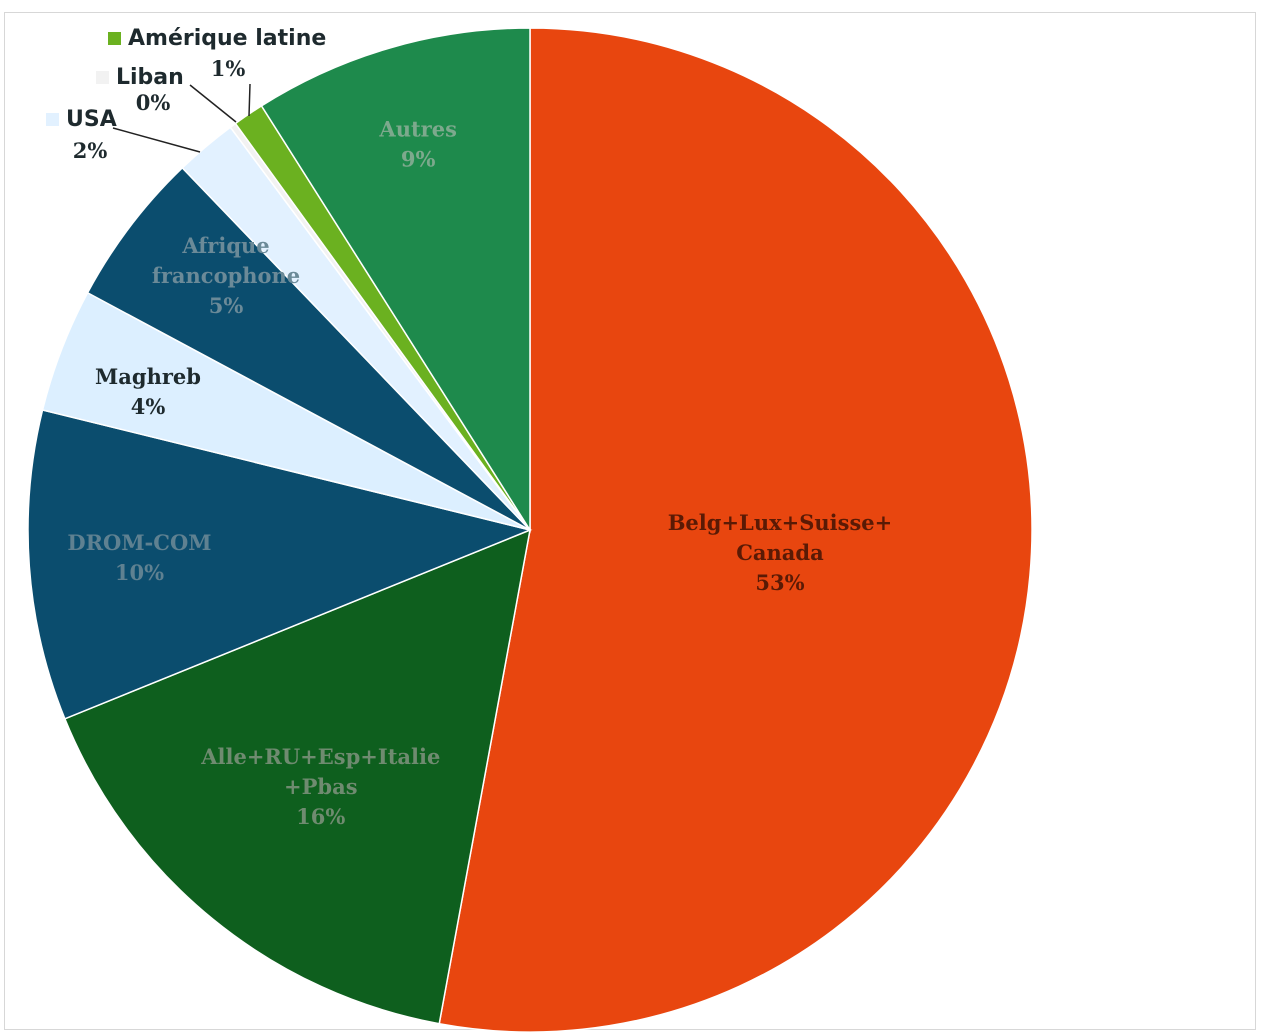 This screenshot has width=1261, height=1035. Describe the element at coordinates (249, 100) in the screenshot. I see `leader-line-amerique-latine` at that location.